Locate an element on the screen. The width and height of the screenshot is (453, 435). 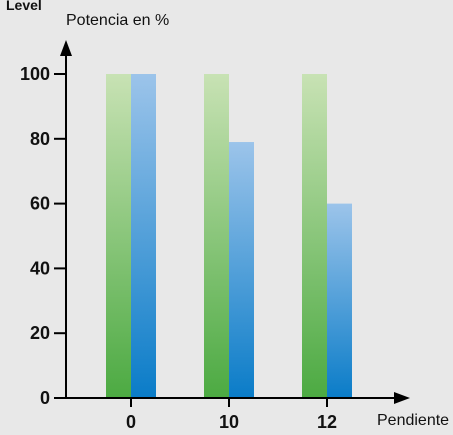
y-axis-title: Potencia en % is located at coordinates (117, 20).